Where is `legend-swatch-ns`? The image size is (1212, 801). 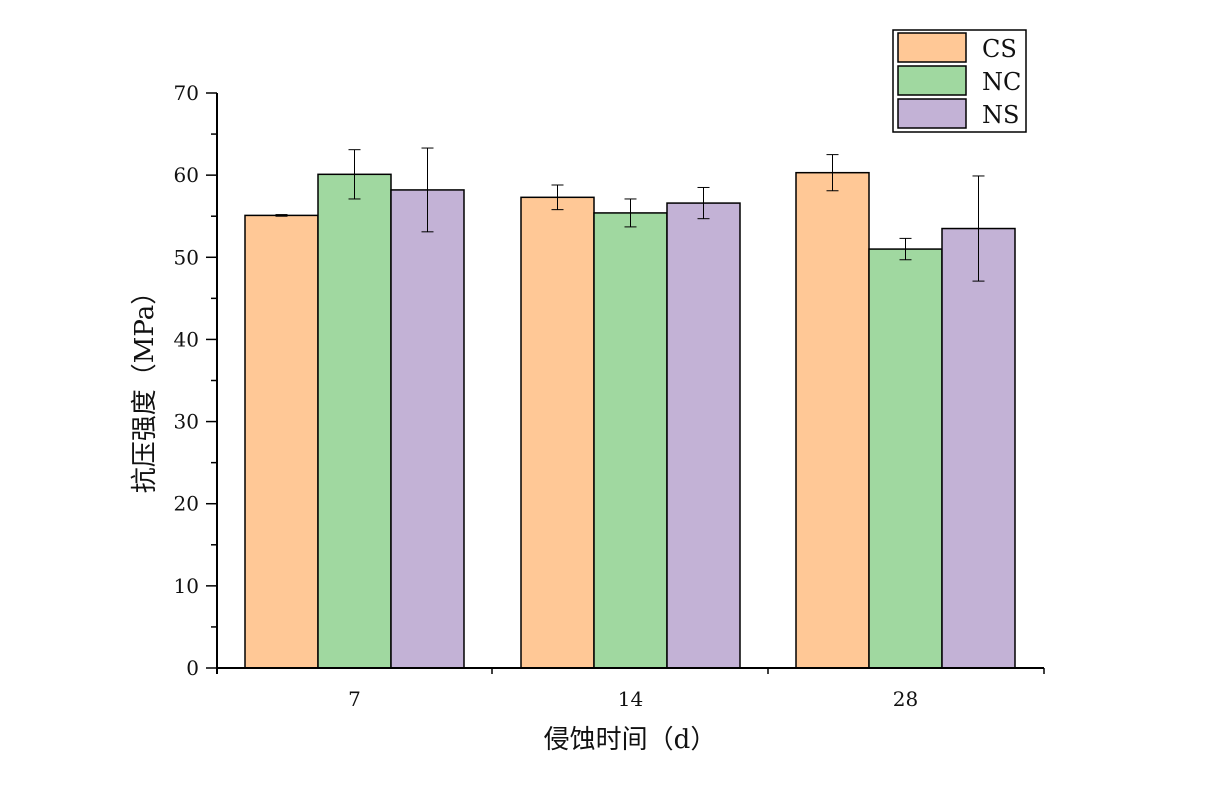 legend-swatch-ns is located at coordinates (932, 113).